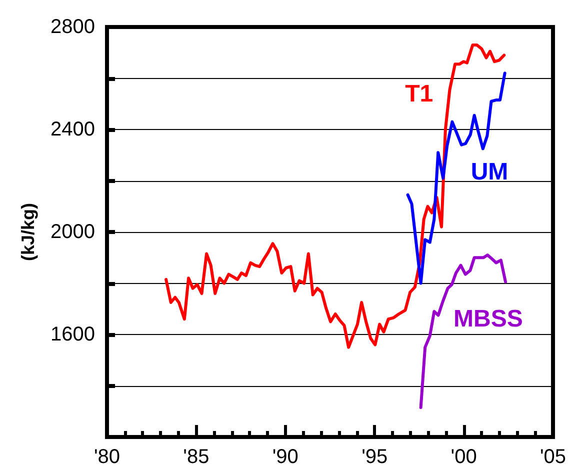  Describe the element at coordinates (107, 457) in the screenshot. I see `x-tick-label: '80` at that location.